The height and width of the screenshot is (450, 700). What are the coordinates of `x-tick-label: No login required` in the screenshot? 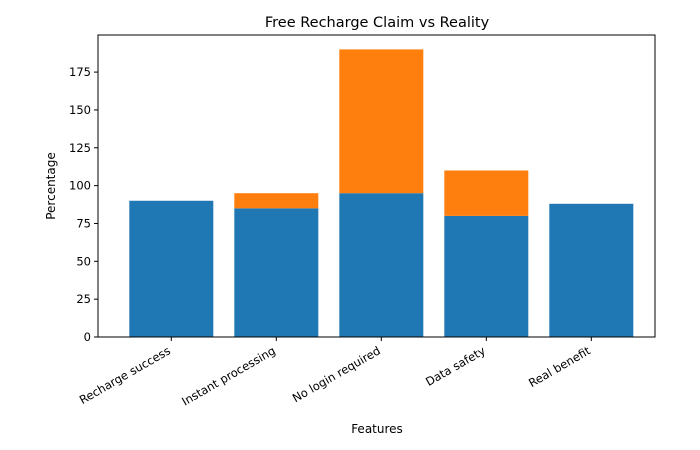 It's located at (336, 374).